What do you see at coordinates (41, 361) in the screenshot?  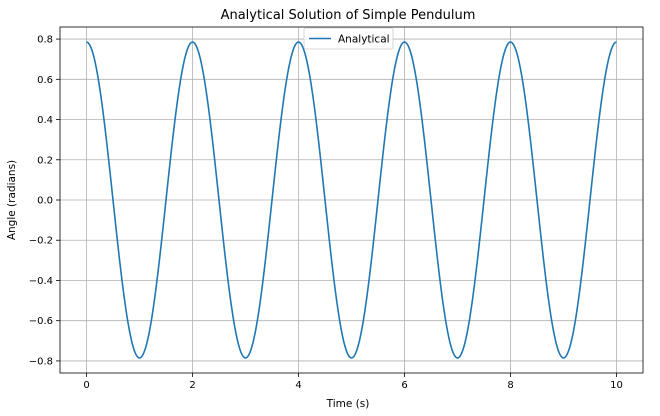 I see `y-tick-label: −0.8` at bounding box center [41, 361].